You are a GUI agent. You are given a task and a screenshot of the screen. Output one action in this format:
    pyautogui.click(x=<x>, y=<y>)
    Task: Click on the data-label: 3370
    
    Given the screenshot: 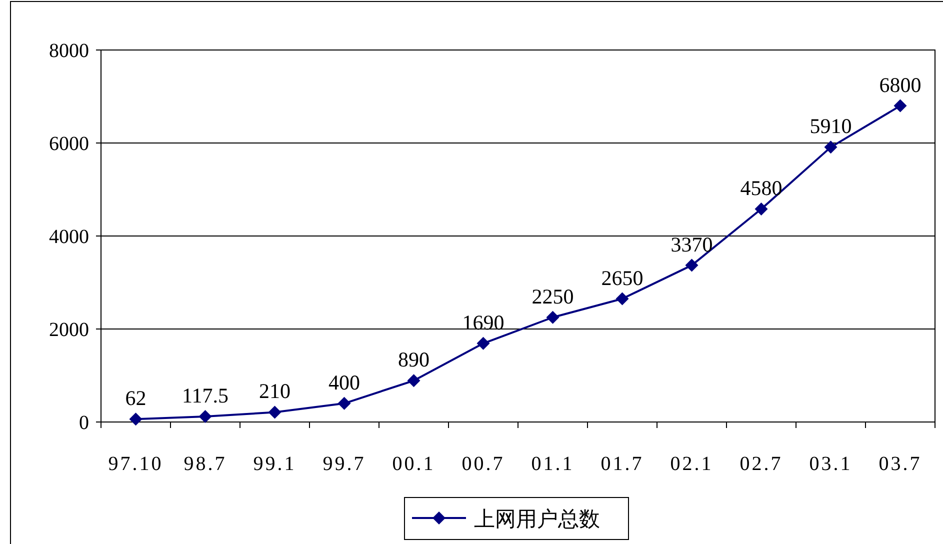 What is the action you would take?
    pyautogui.click(x=691, y=244)
    